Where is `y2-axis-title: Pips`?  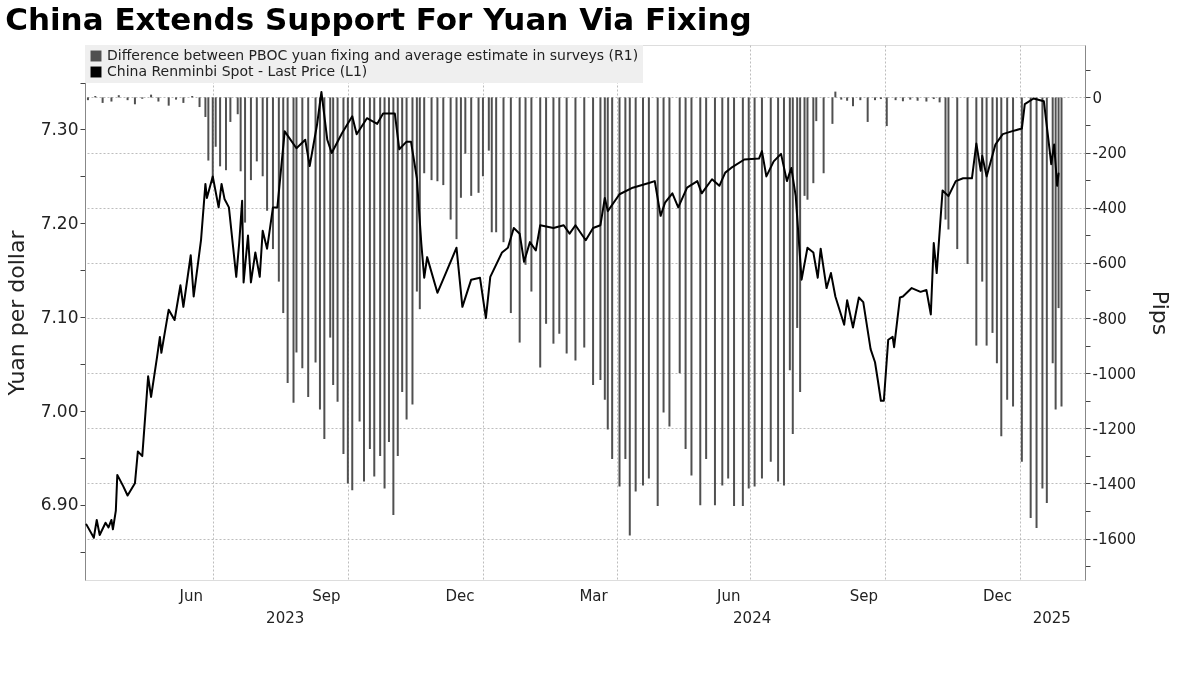
y2-axis-title: Pips is located at coordinates (1161, 313).